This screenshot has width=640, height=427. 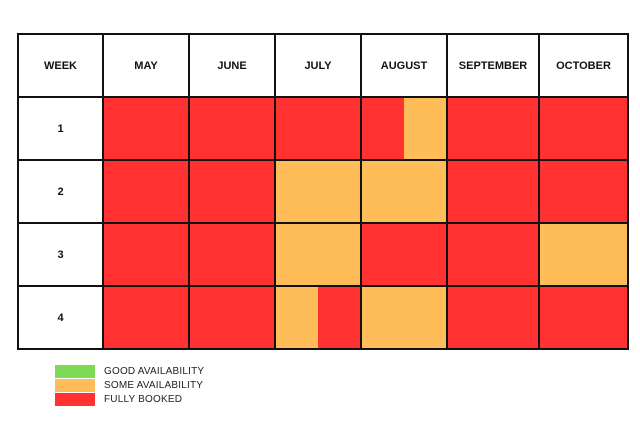 I want to click on legend-label: FULLY BOOKED, so click(x=143, y=399).